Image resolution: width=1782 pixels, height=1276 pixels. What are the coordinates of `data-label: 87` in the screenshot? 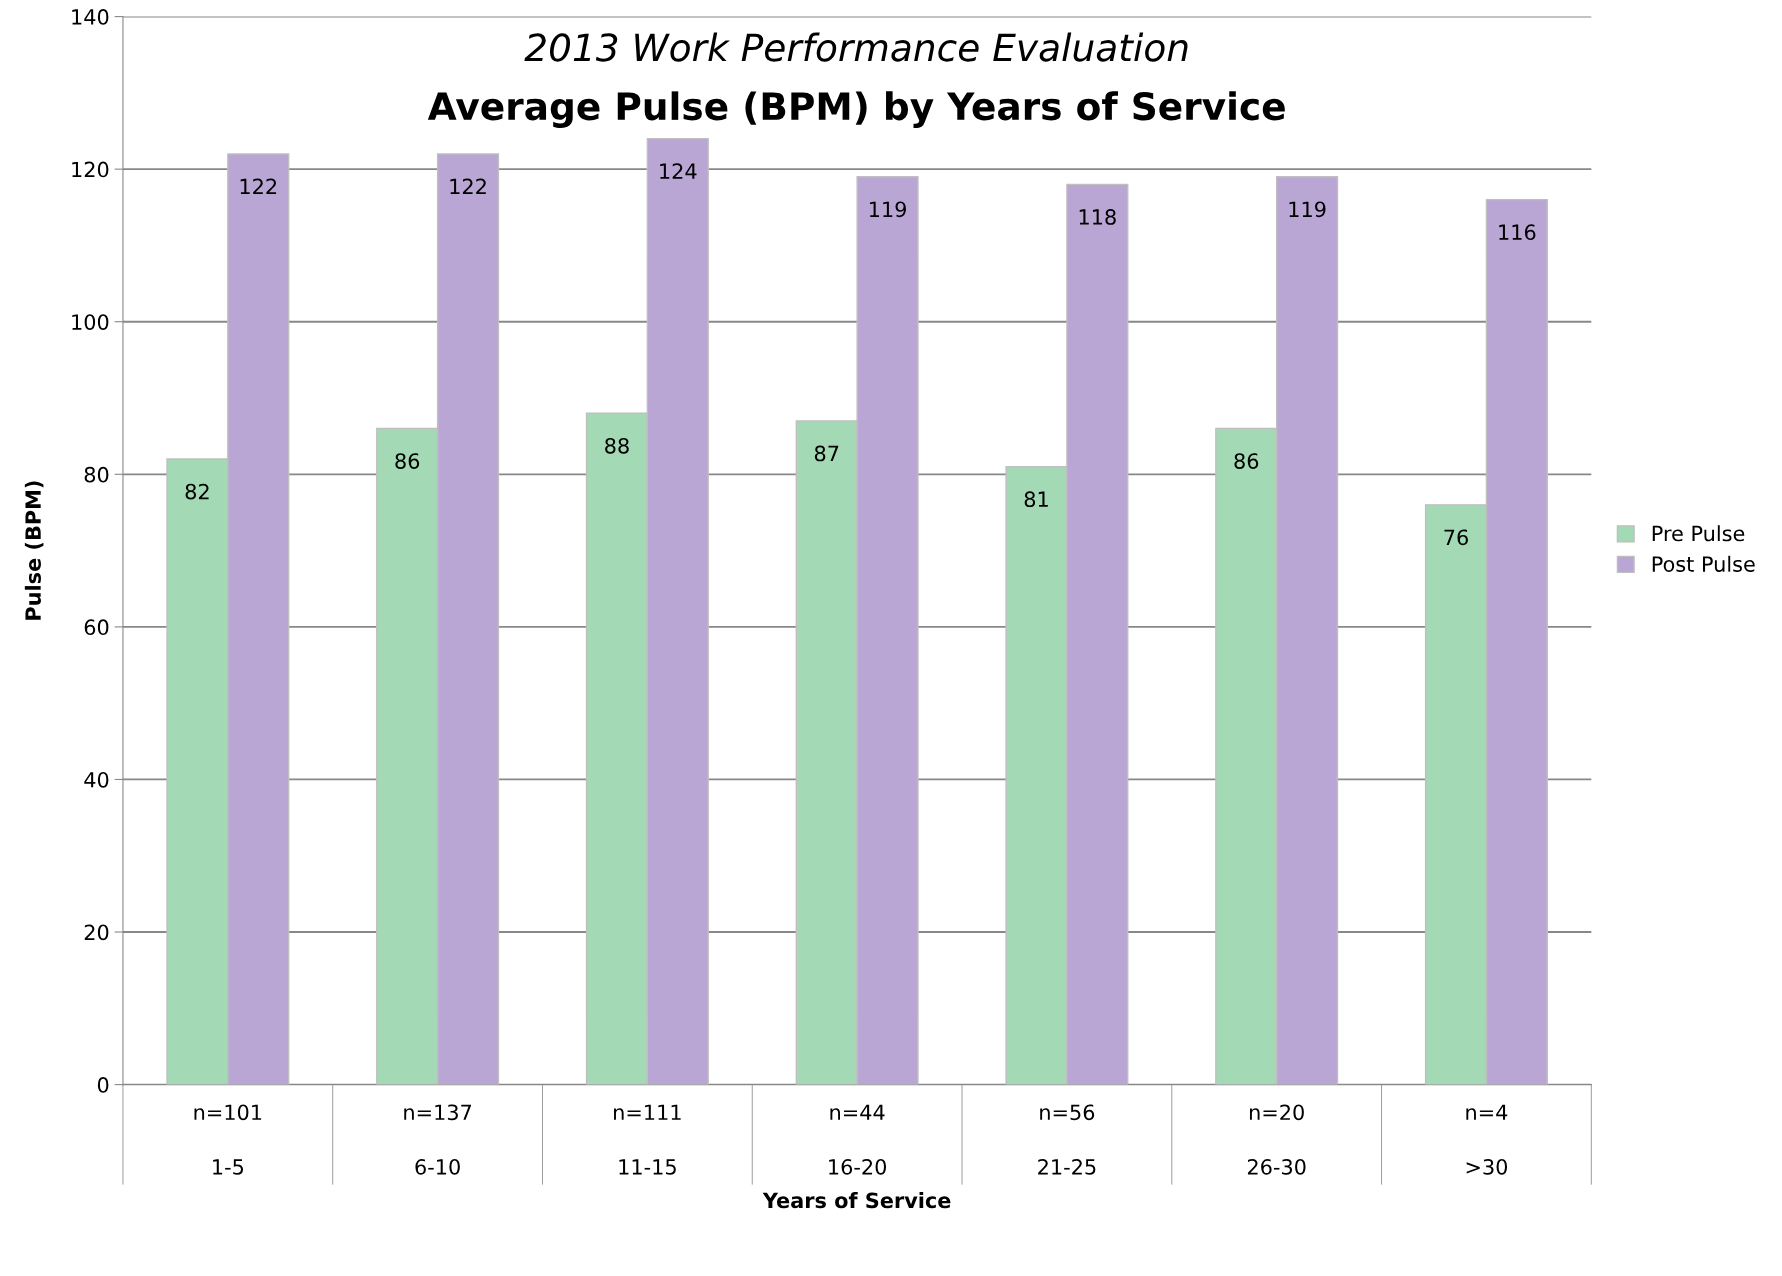 It's located at (826, 453).